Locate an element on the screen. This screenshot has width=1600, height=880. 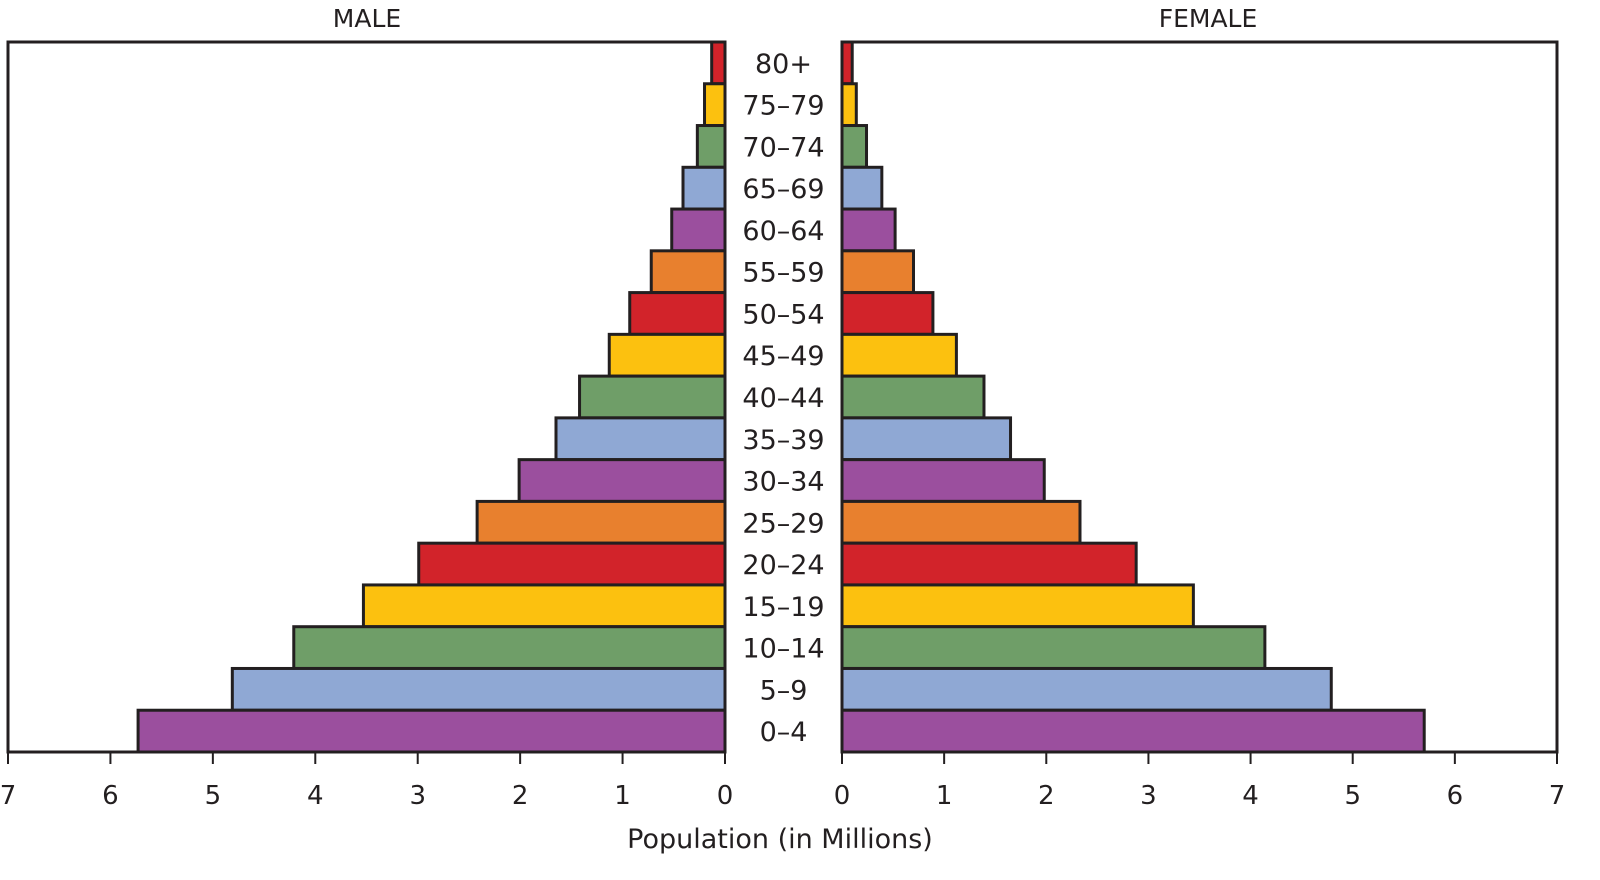
female-bar-40–44 is located at coordinates (913, 397).